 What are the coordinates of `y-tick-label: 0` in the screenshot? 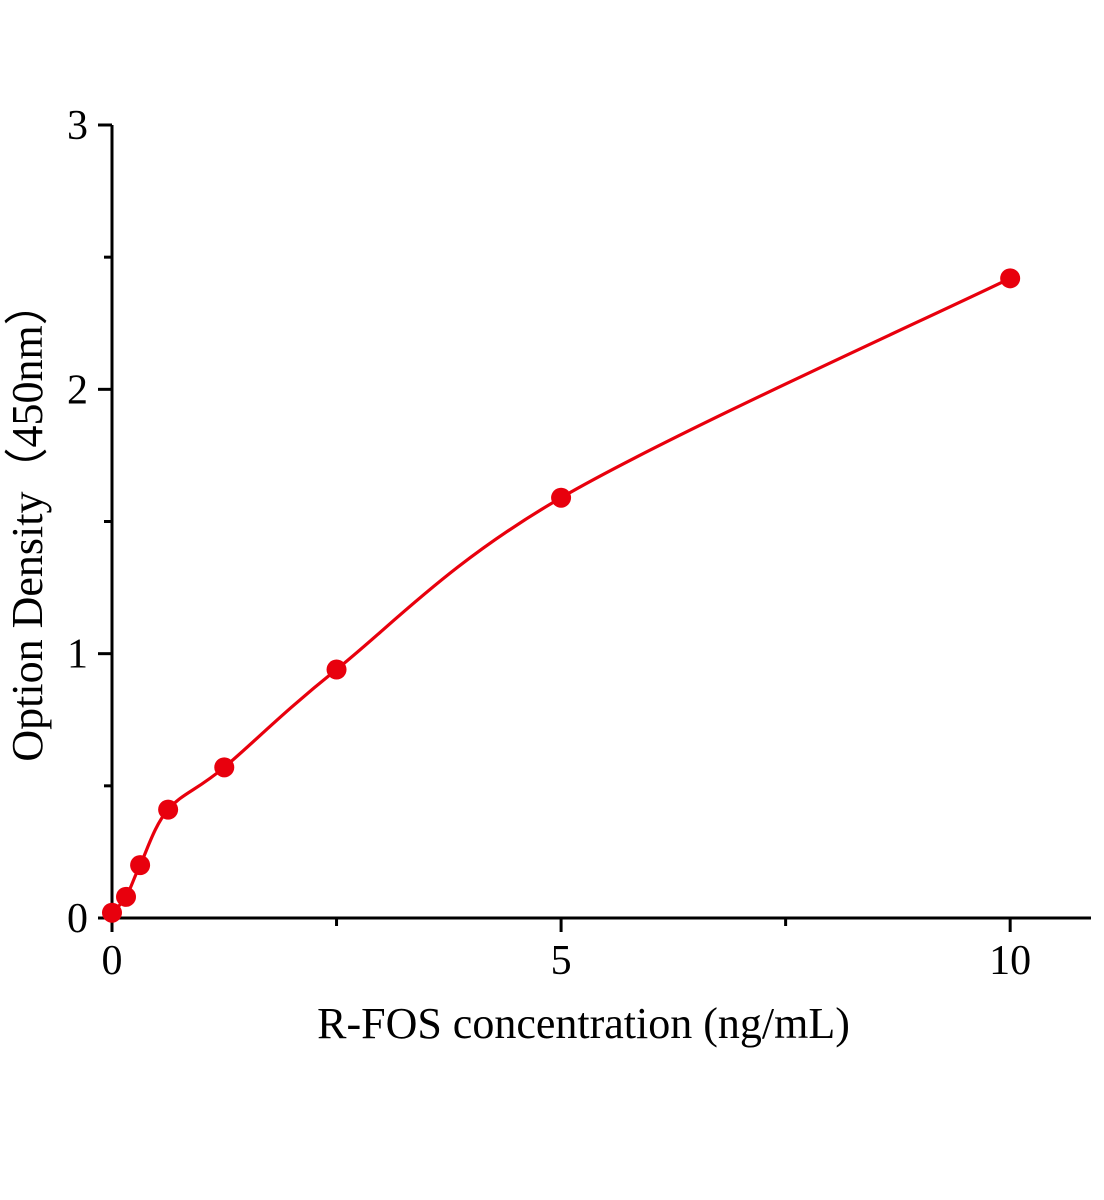 It's located at (77, 919).